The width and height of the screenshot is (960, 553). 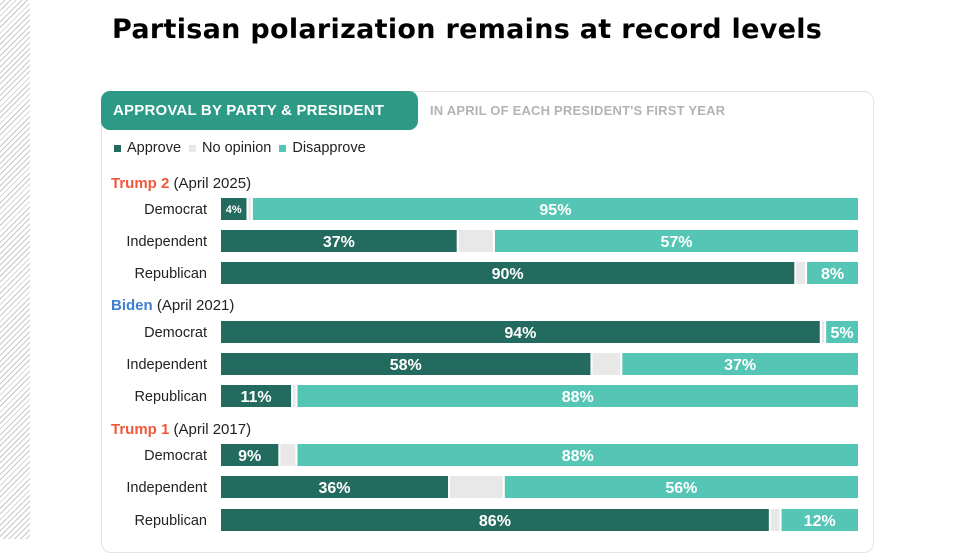 What do you see at coordinates (117, 148) in the screenshot?
I see `legend-swatch-approve` at bounding box center [117, 148].